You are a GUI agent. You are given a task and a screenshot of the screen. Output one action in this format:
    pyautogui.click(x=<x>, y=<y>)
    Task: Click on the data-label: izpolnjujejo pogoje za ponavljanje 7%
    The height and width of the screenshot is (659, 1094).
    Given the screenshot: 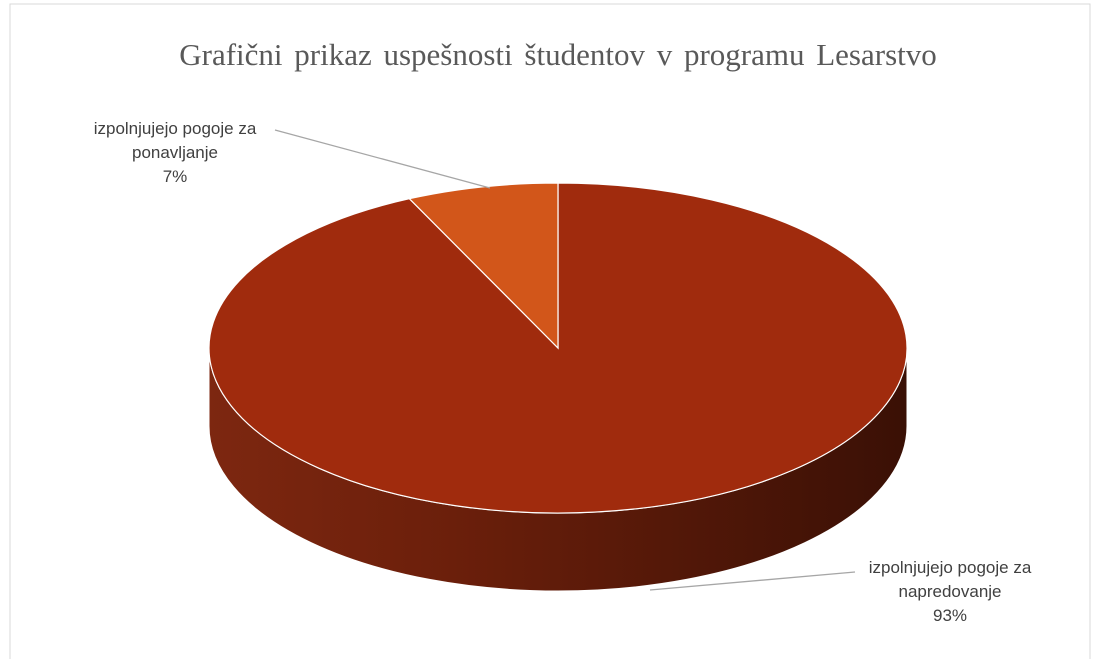 What is the action you would take?
    pyautogui.click(x=175, y=153)
    